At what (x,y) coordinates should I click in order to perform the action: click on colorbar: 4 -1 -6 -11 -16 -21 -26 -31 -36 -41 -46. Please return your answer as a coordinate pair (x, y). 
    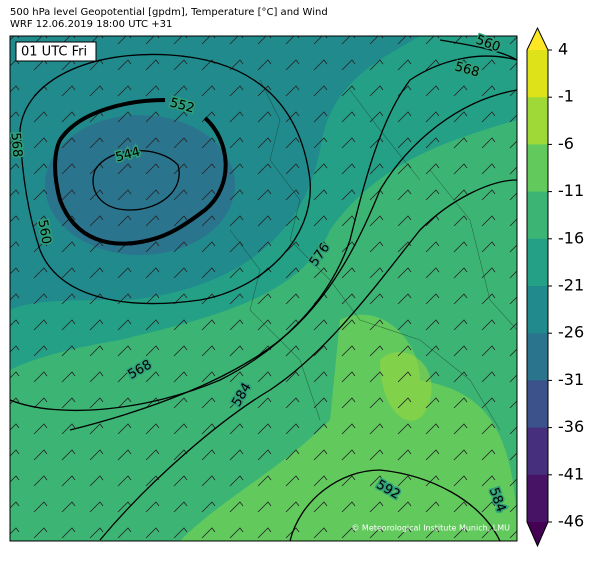
    Looking at the image, I should click on (555, 287).